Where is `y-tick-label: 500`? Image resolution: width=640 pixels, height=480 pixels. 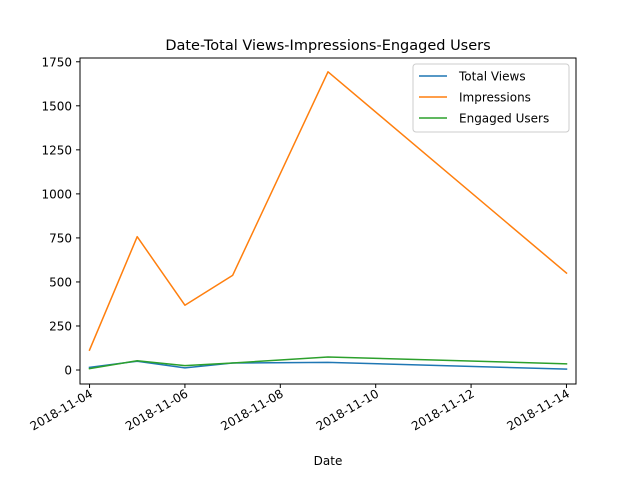 y-tick-label: 500 is located at coordinates (60, 282).